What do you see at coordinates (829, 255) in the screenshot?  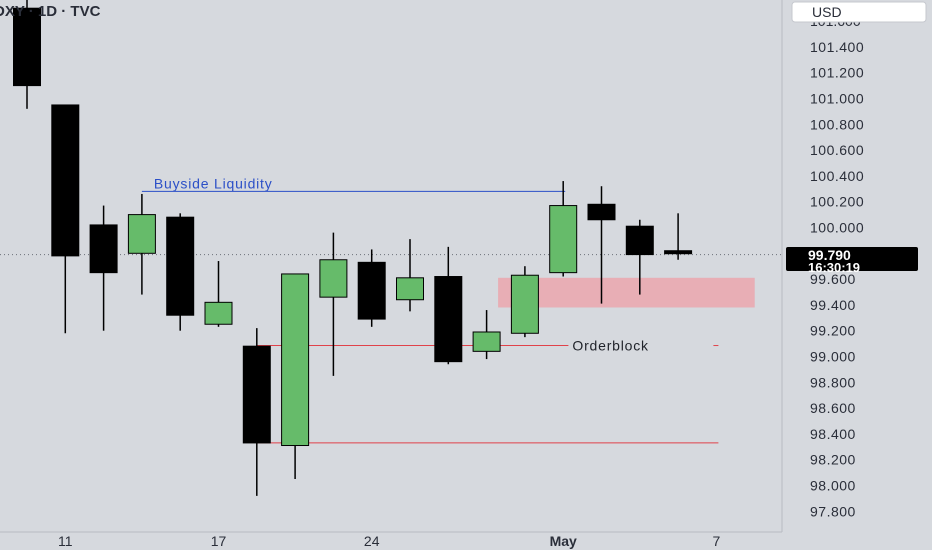 I see `price-tag-value: 99.790` at bounding box center [829, 255].